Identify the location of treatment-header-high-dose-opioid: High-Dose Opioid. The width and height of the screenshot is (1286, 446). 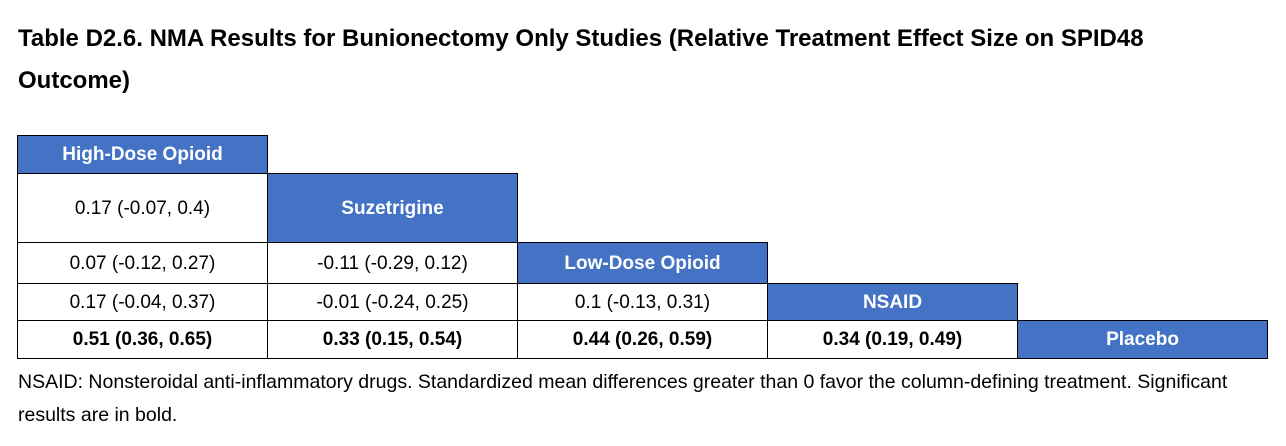
(142, 154).